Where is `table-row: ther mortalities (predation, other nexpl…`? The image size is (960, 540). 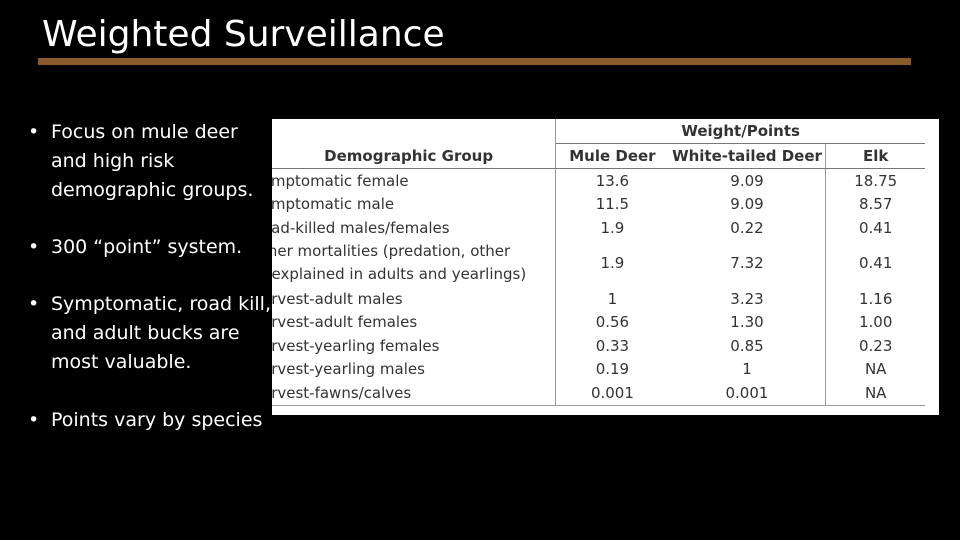 table-row: ther mortalities (predation, other nexpl… is located at coordinates (598, 263).